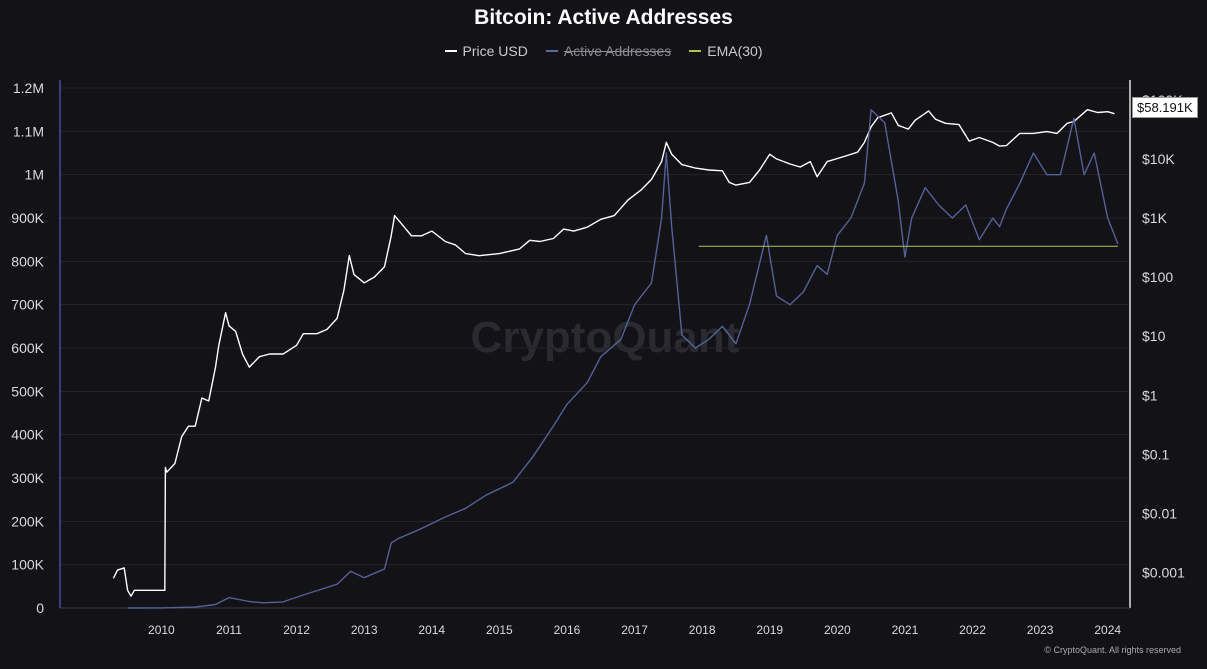 The height and width of the screenshot is (669, 1207). I want to click on current-price-label: $58.191K, so click(1165, 107).